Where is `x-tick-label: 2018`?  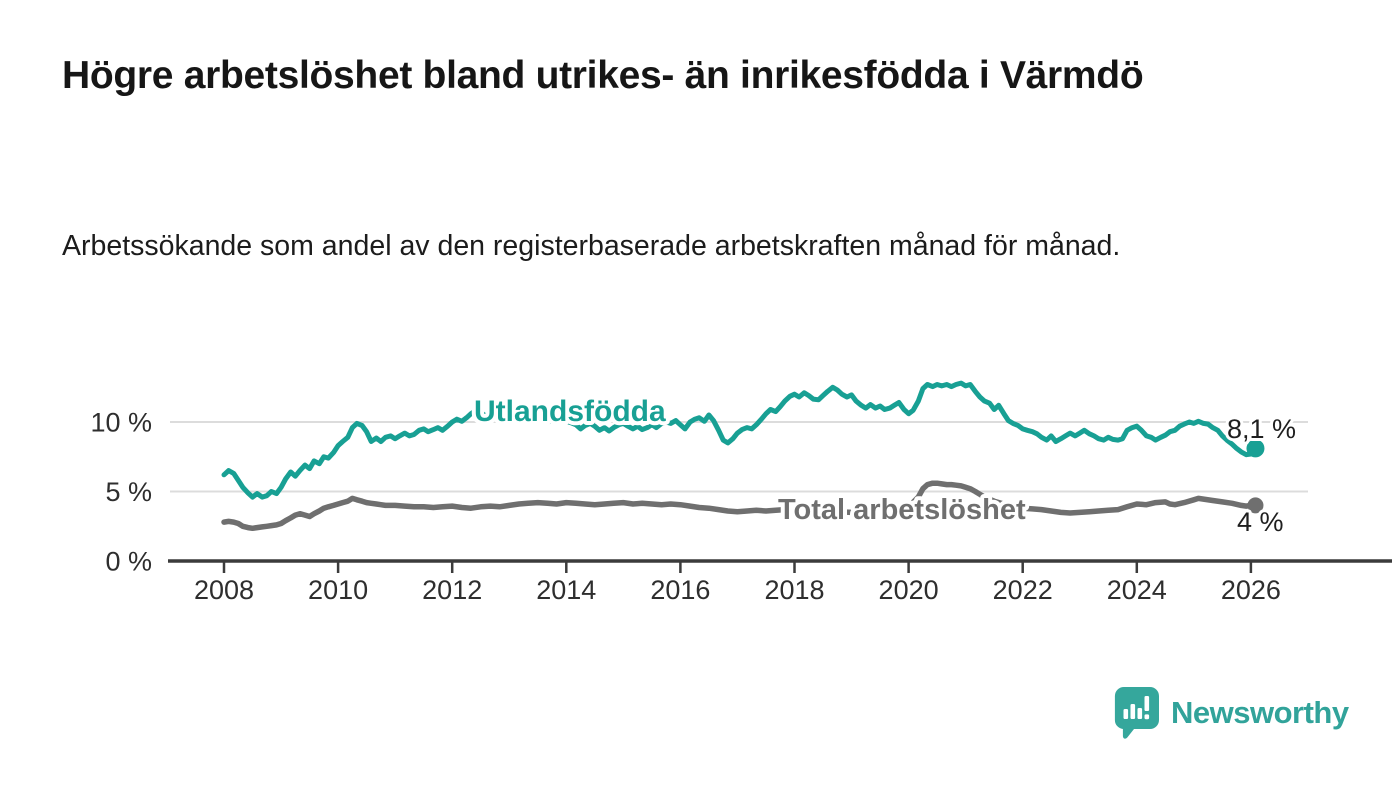
x-tick-label: 2018 is located at coordinates (794, 590).